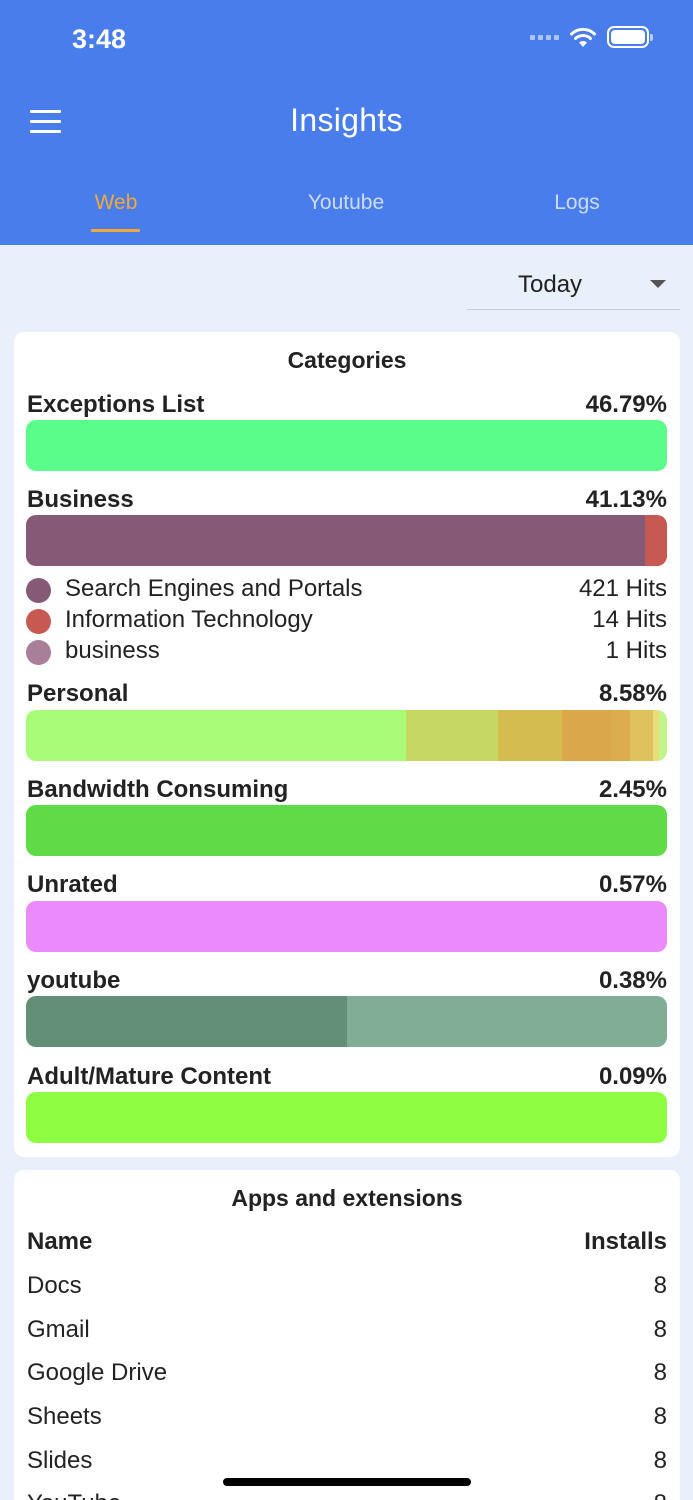  What do you see at coordinates (347, 1417) in the screenshot?
I see `table-row: Sheets 8` at bounding box center [347, 1417].